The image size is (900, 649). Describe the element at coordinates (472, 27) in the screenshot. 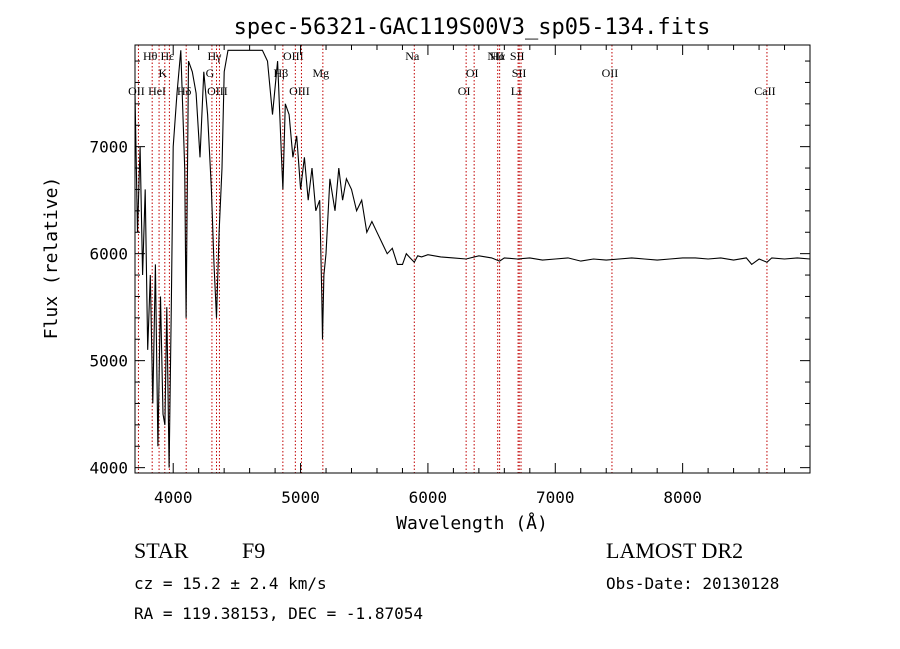

I see `chart-title: spec-56321-GAC119S00V3_sp05-134.fits` at that location.